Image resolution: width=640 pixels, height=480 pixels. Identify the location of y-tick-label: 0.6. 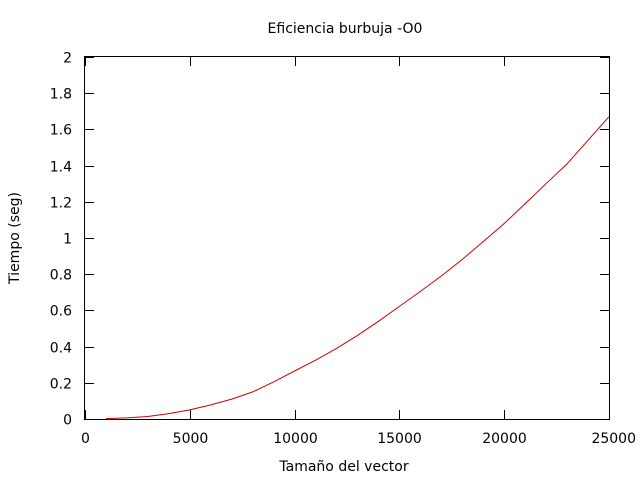
(61, 312).